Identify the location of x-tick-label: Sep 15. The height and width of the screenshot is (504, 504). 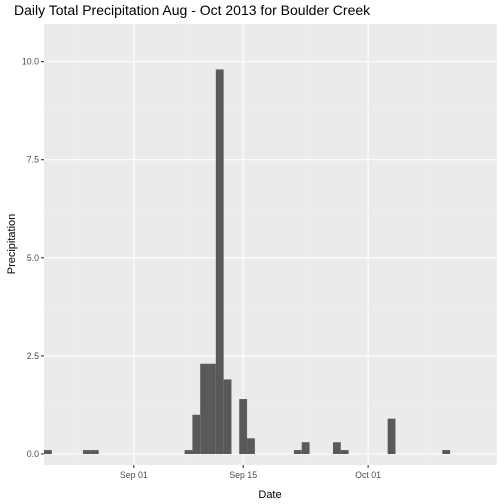
(243, 475).